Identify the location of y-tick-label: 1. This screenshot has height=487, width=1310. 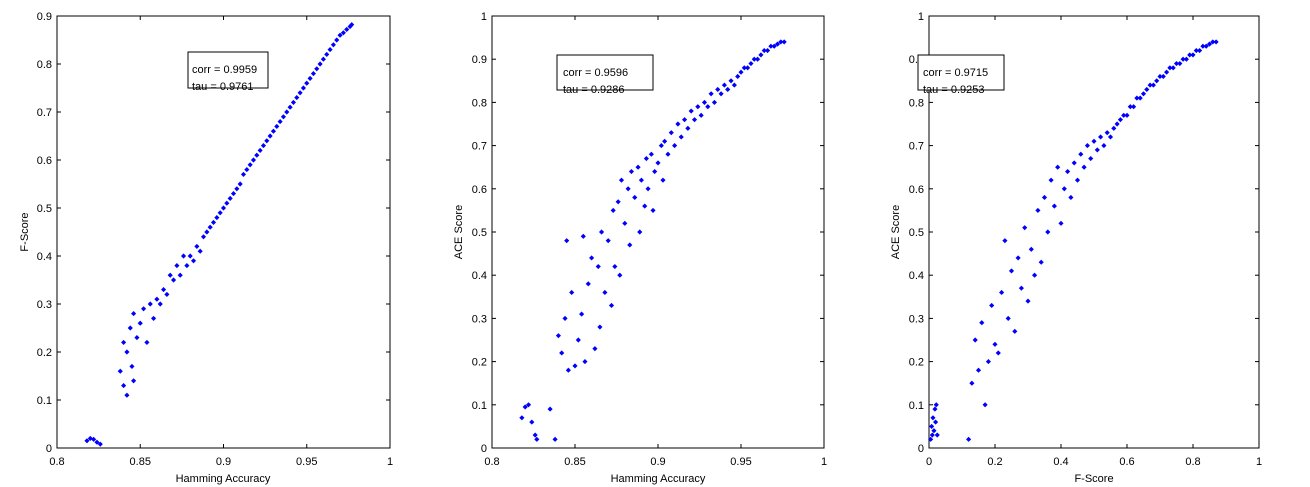
(921, 17).